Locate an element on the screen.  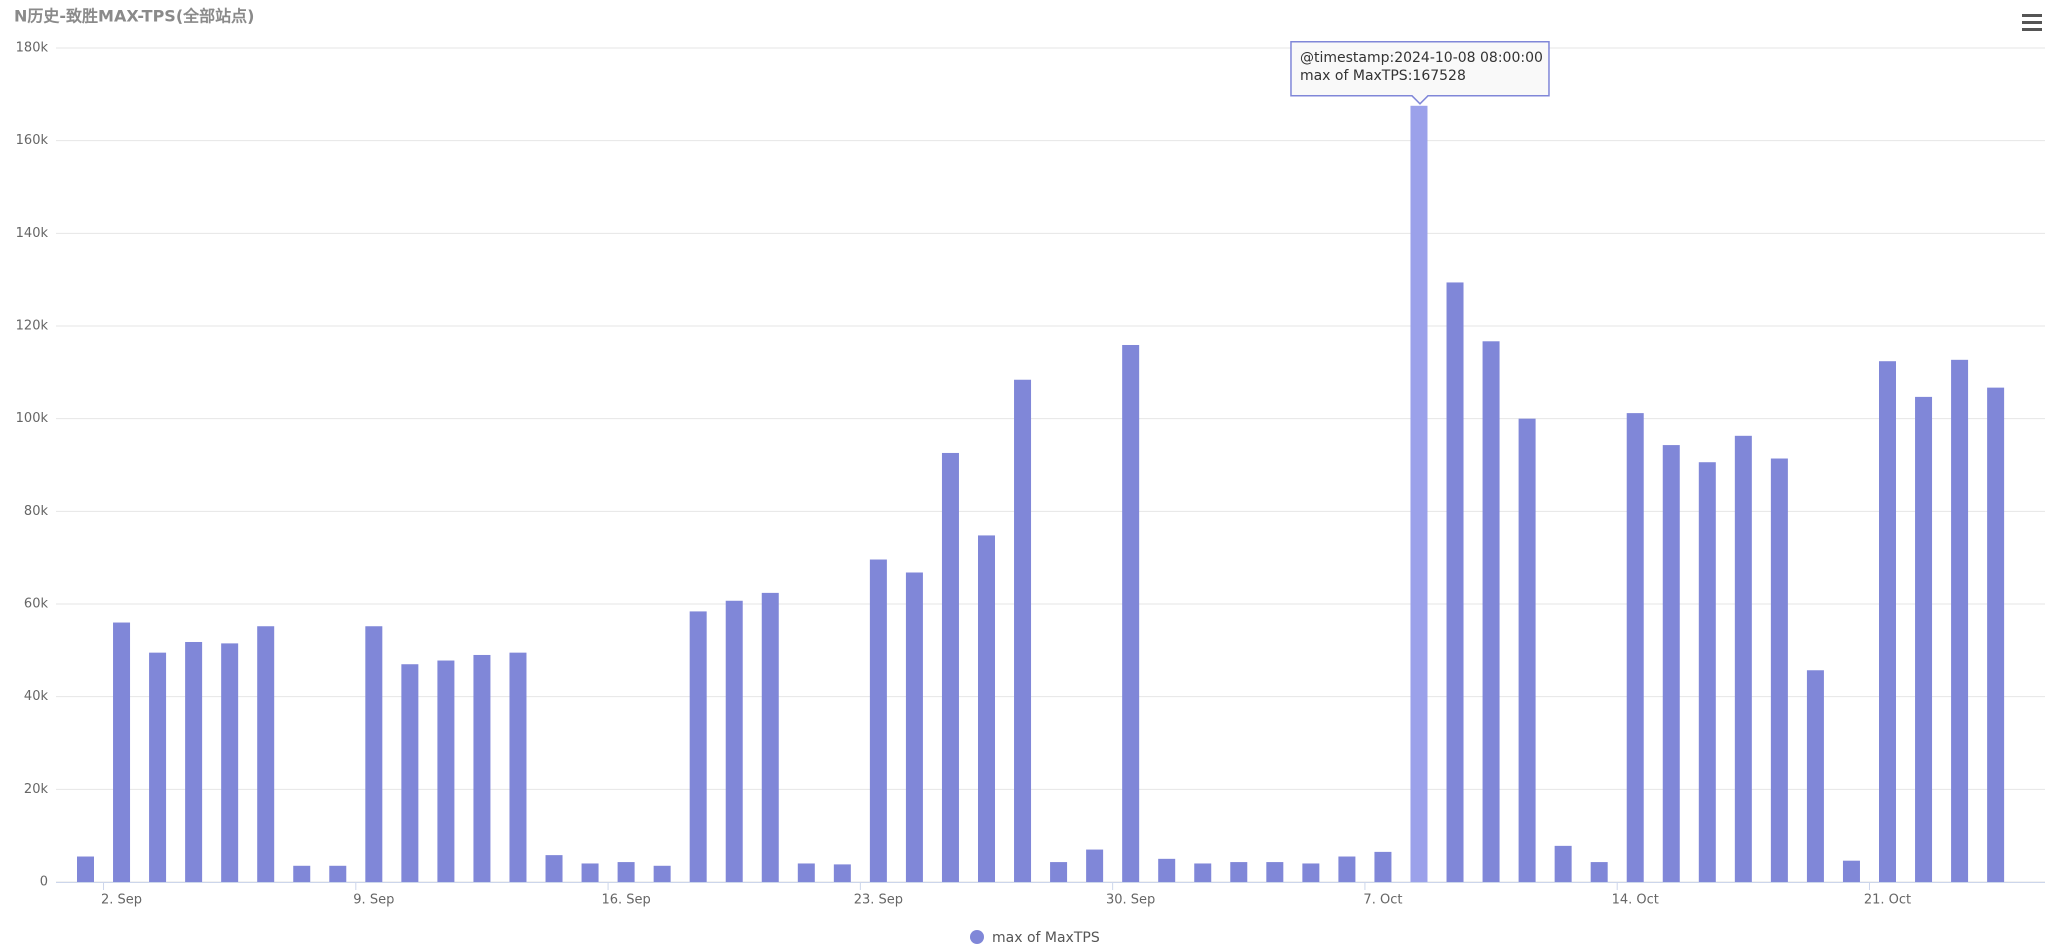
tooltip-line: @timestamp:2024-10-08 08:00:00 is located at coordinates (1421, 58).